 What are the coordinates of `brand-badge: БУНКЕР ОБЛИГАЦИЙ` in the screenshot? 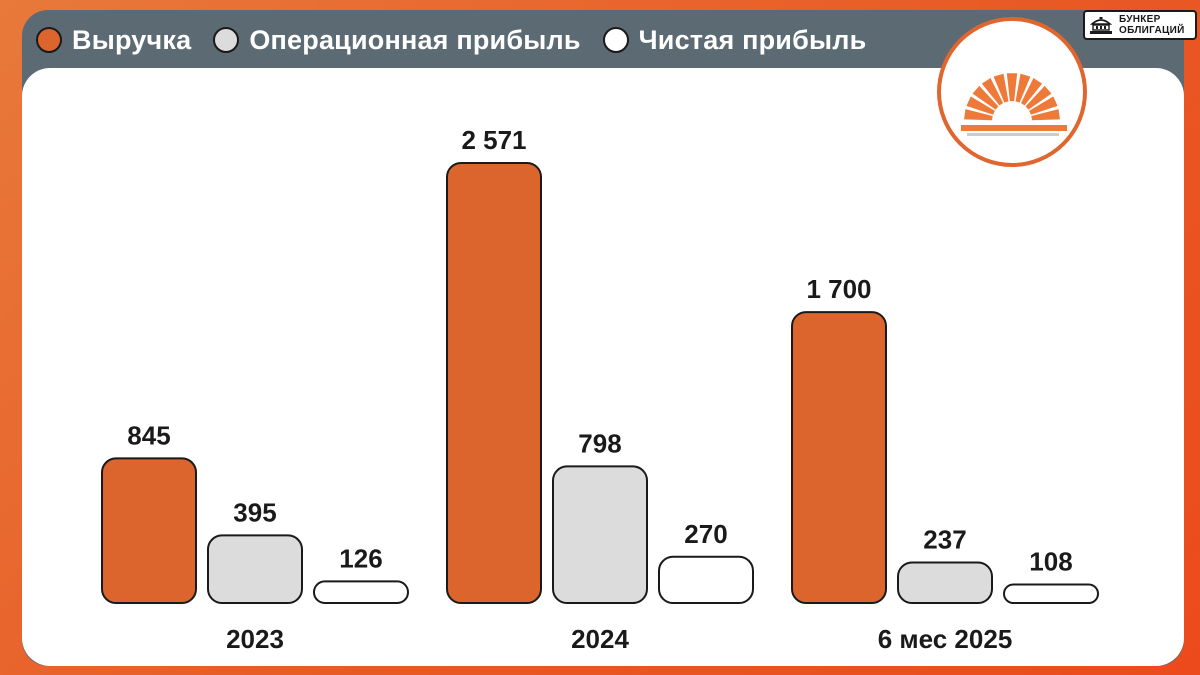 It's located at (1140, 25).